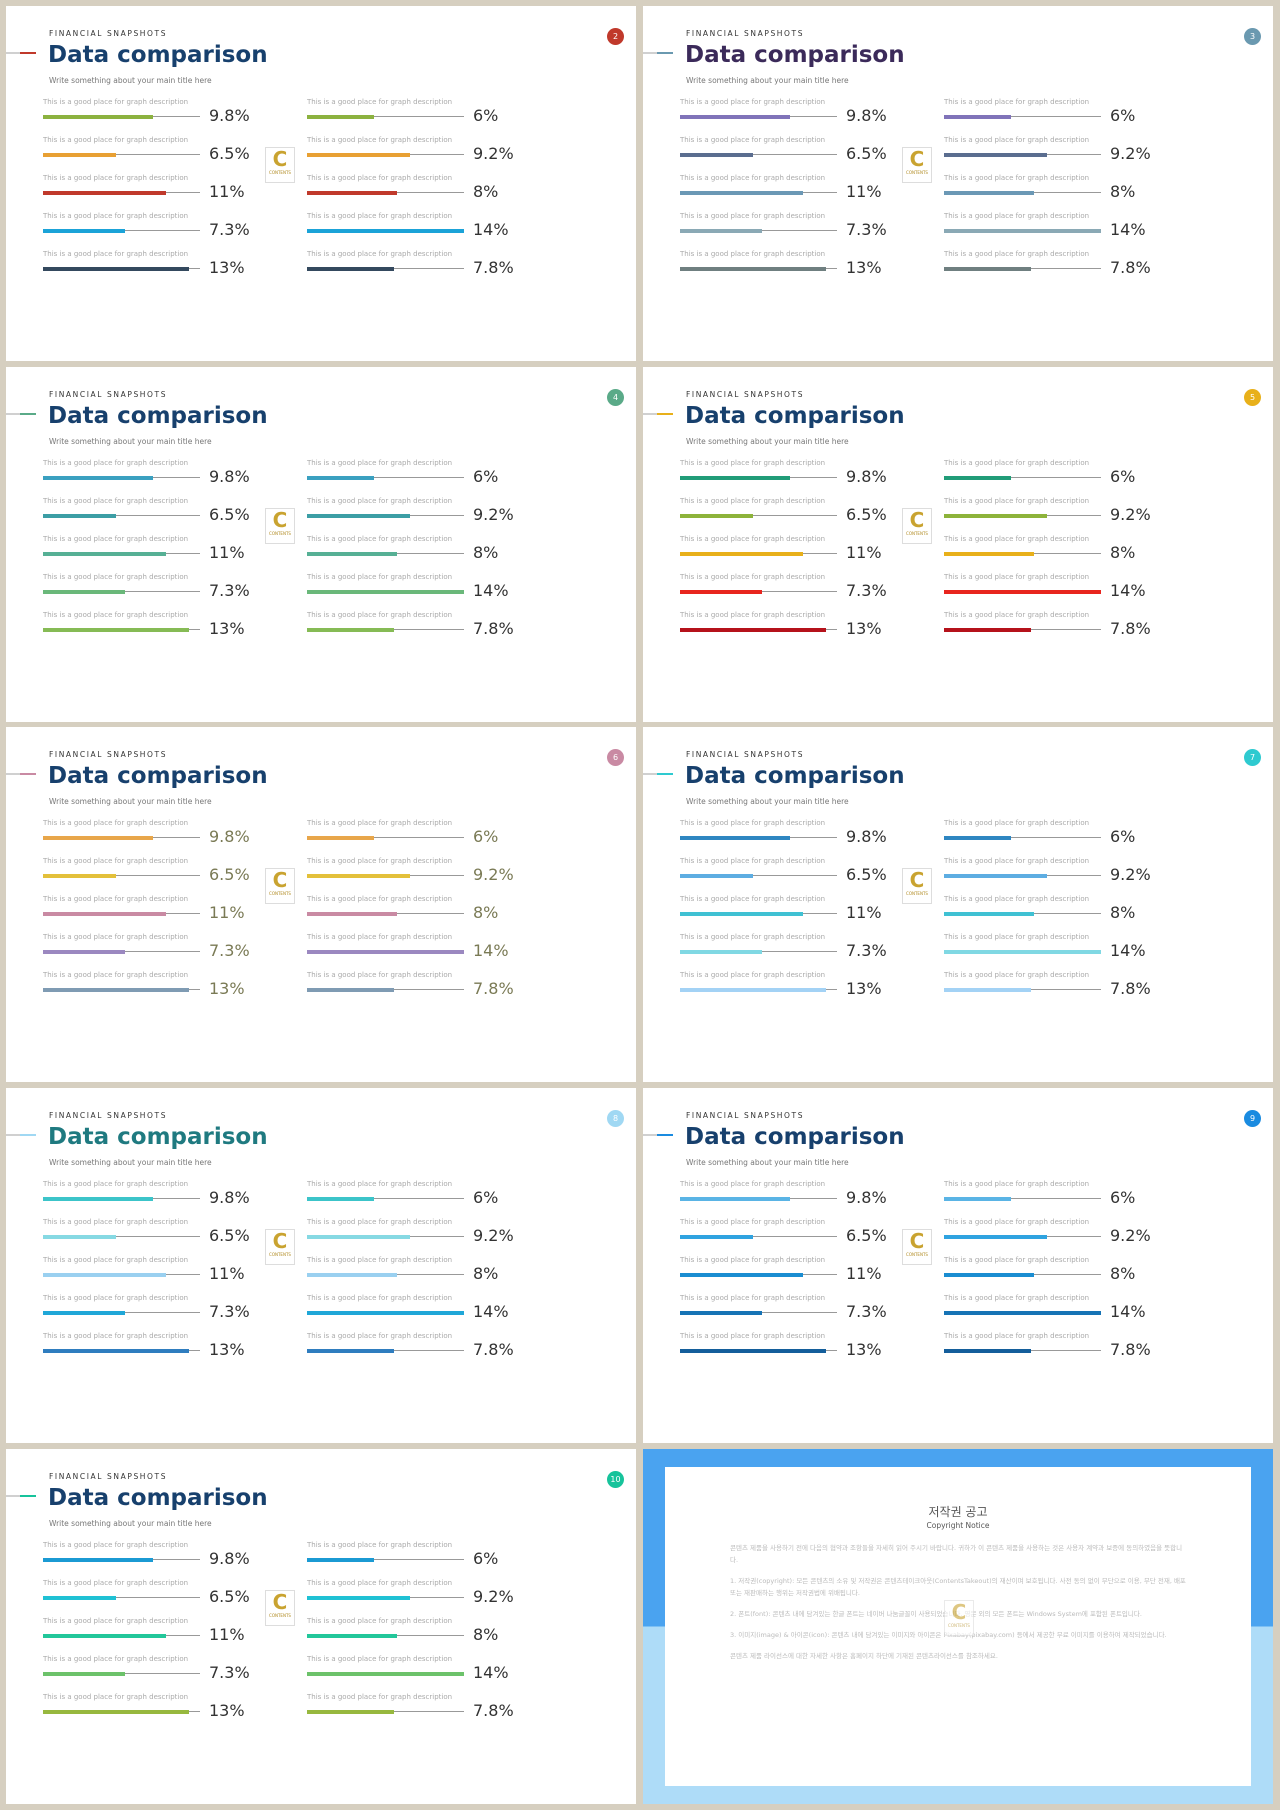 This screenshot has height=1810, width=1280. I want to click on value-label: 9.8%, so click(866, 836).